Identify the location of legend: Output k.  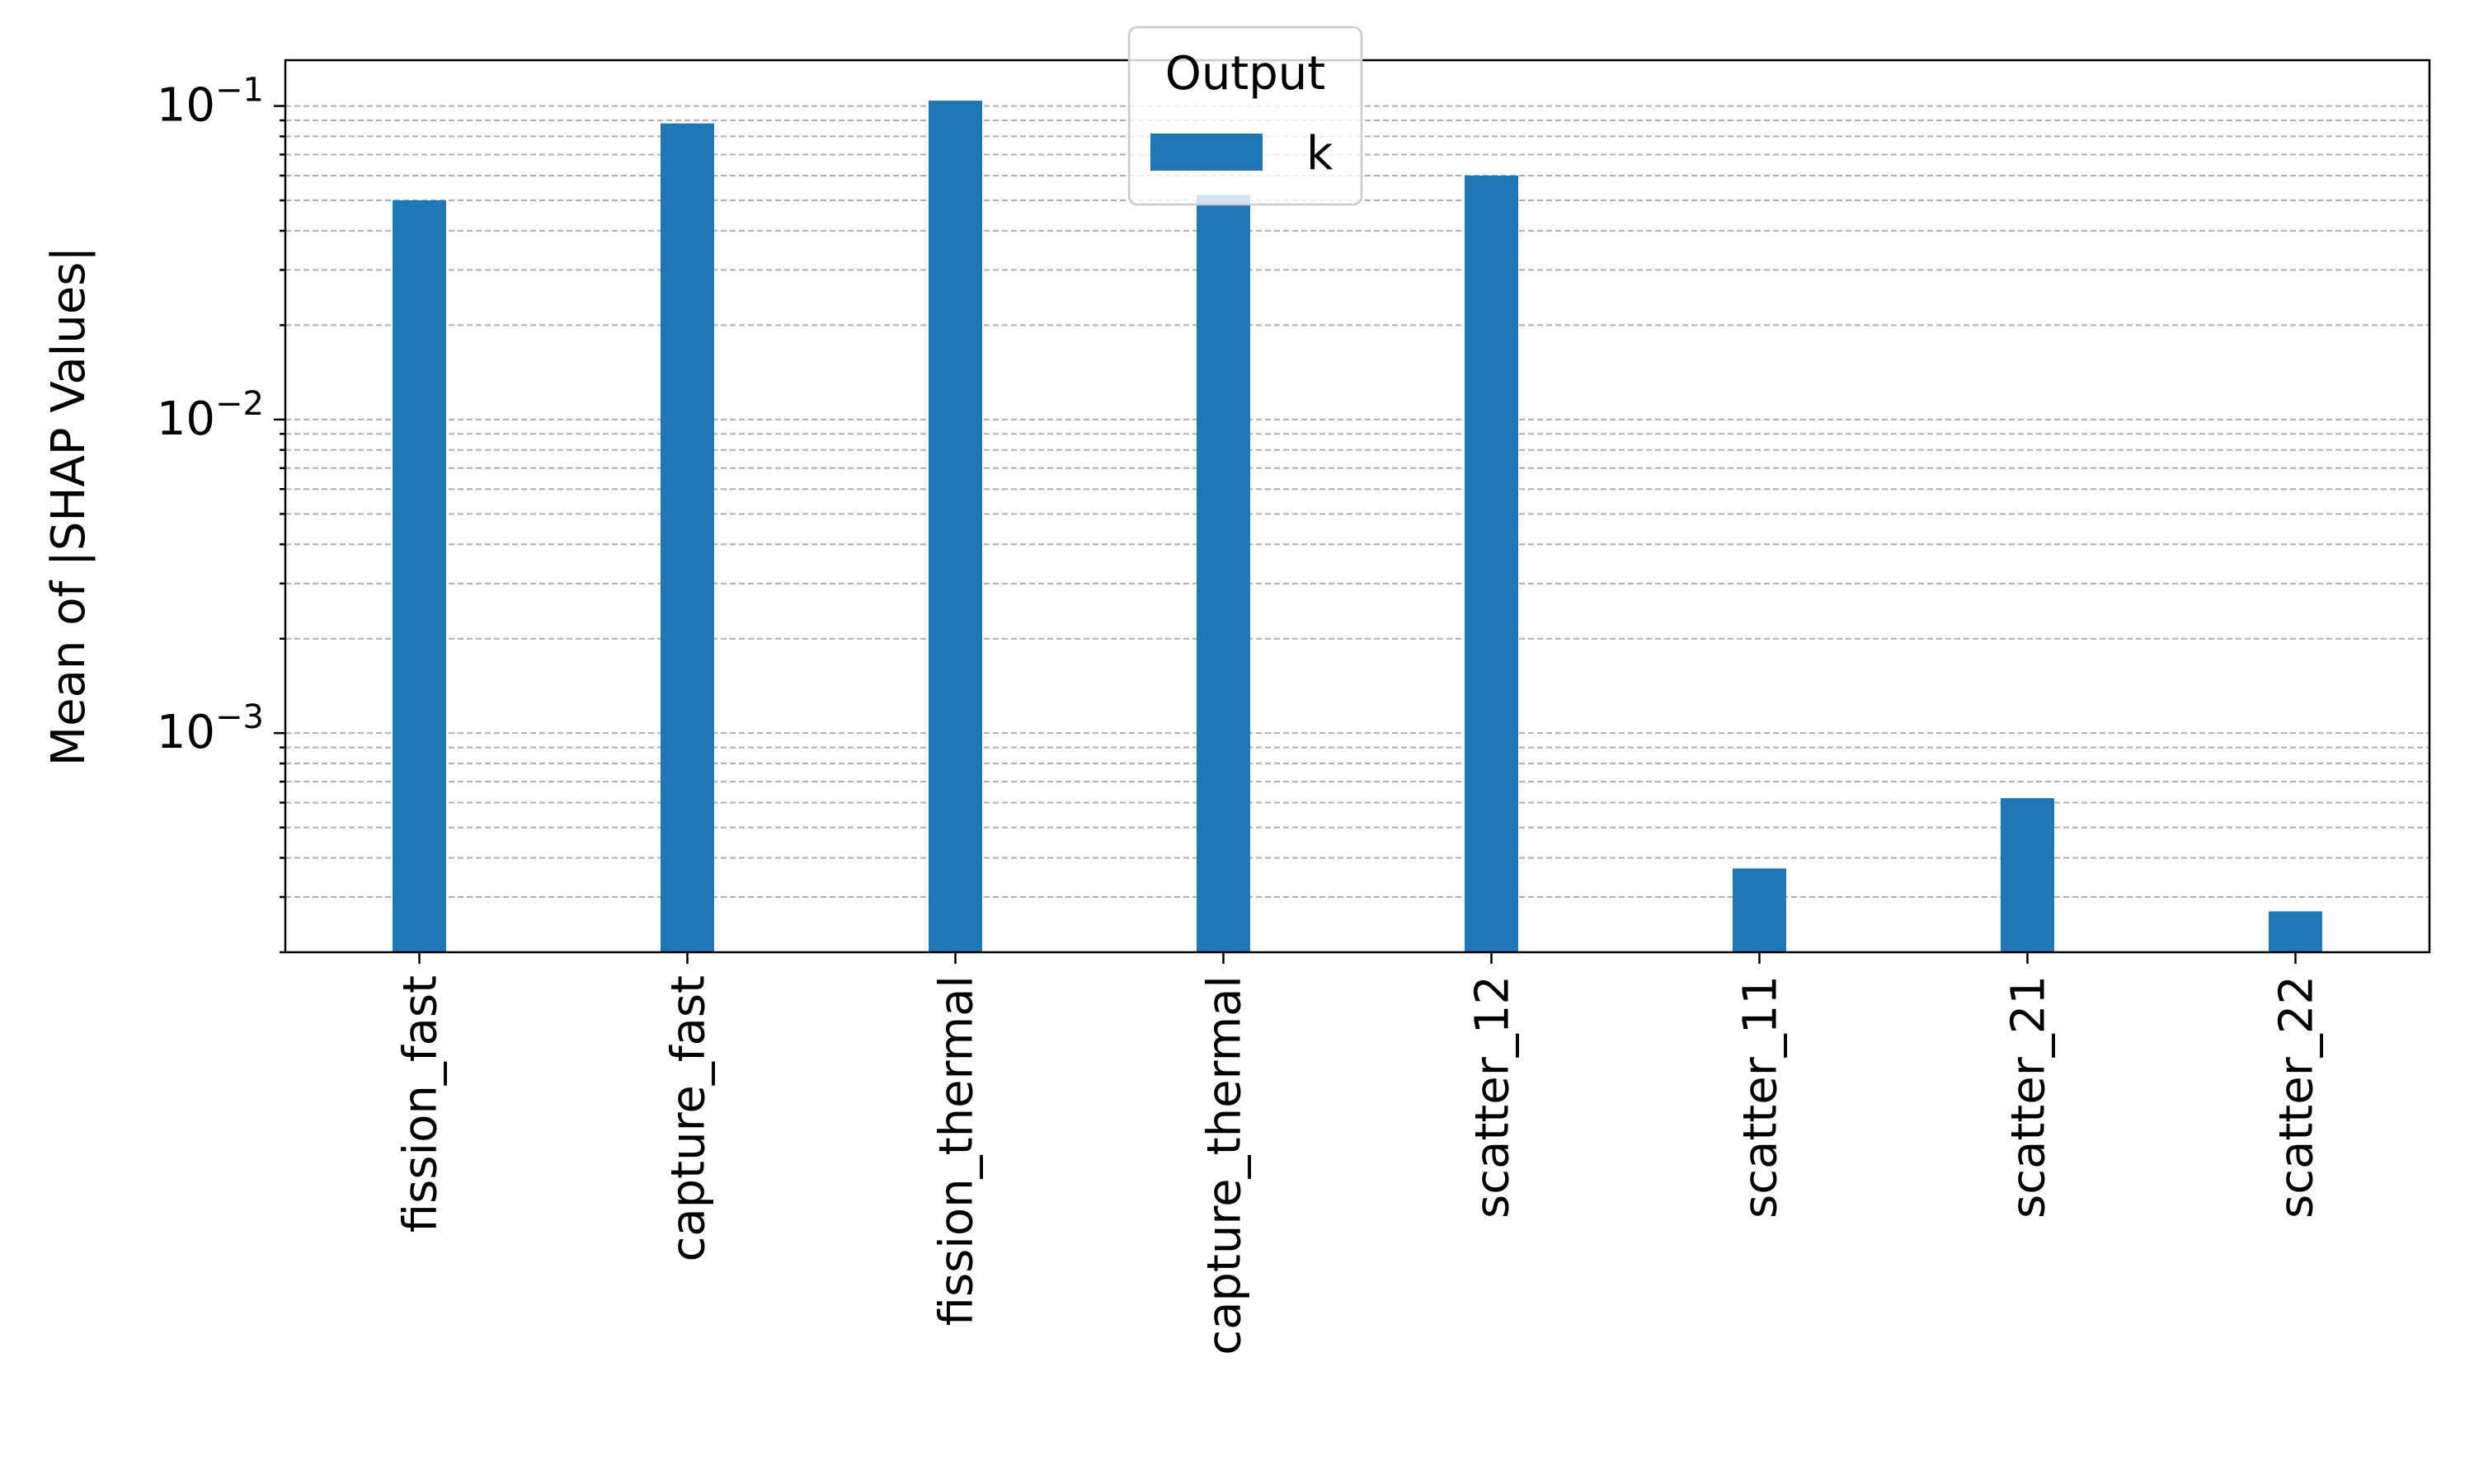
(1245, 116).